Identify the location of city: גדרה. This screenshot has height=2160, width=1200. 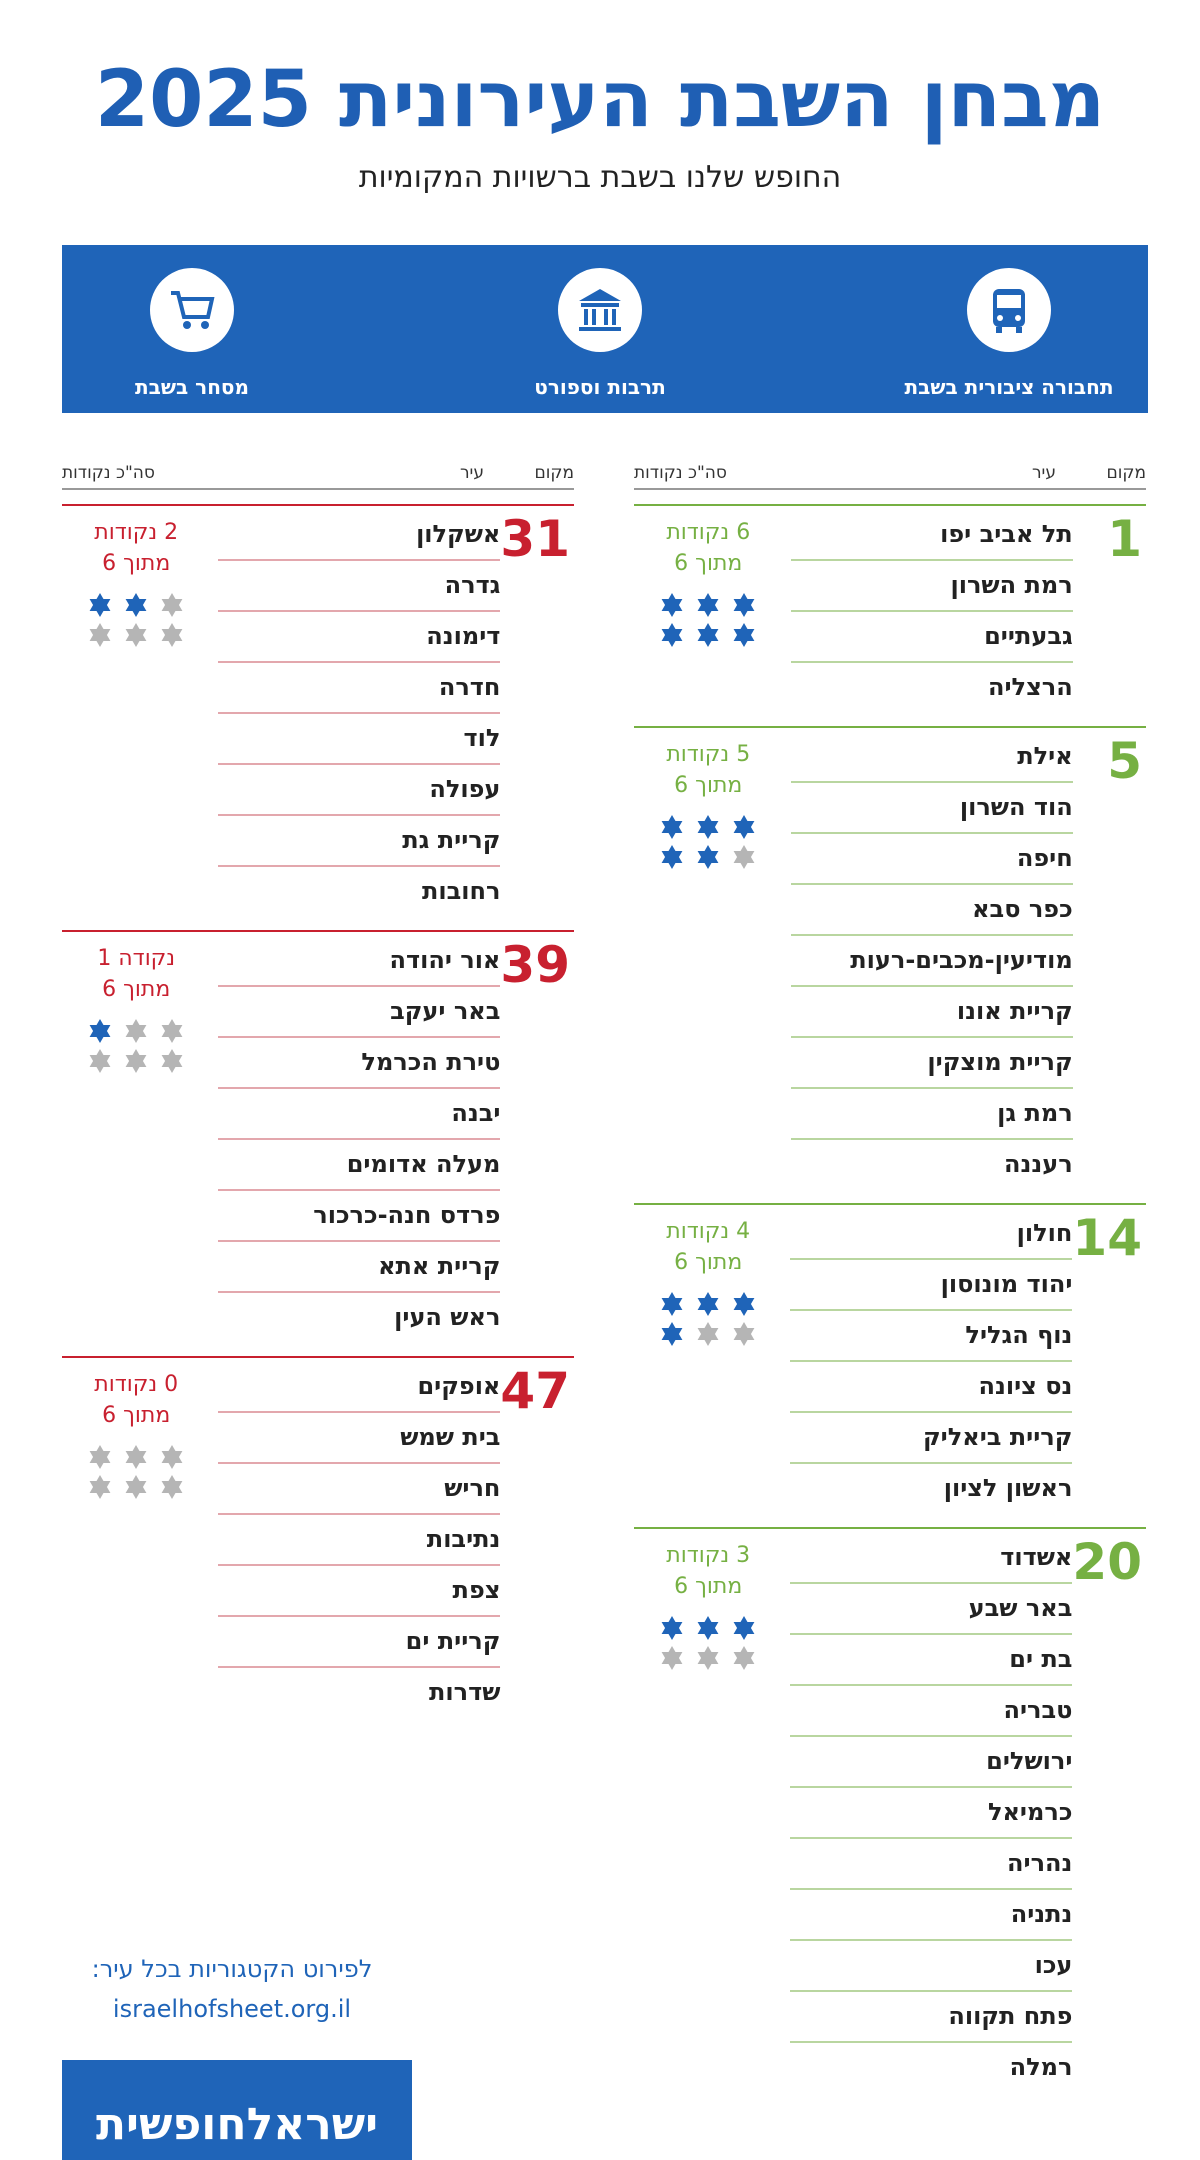
(359, 586).